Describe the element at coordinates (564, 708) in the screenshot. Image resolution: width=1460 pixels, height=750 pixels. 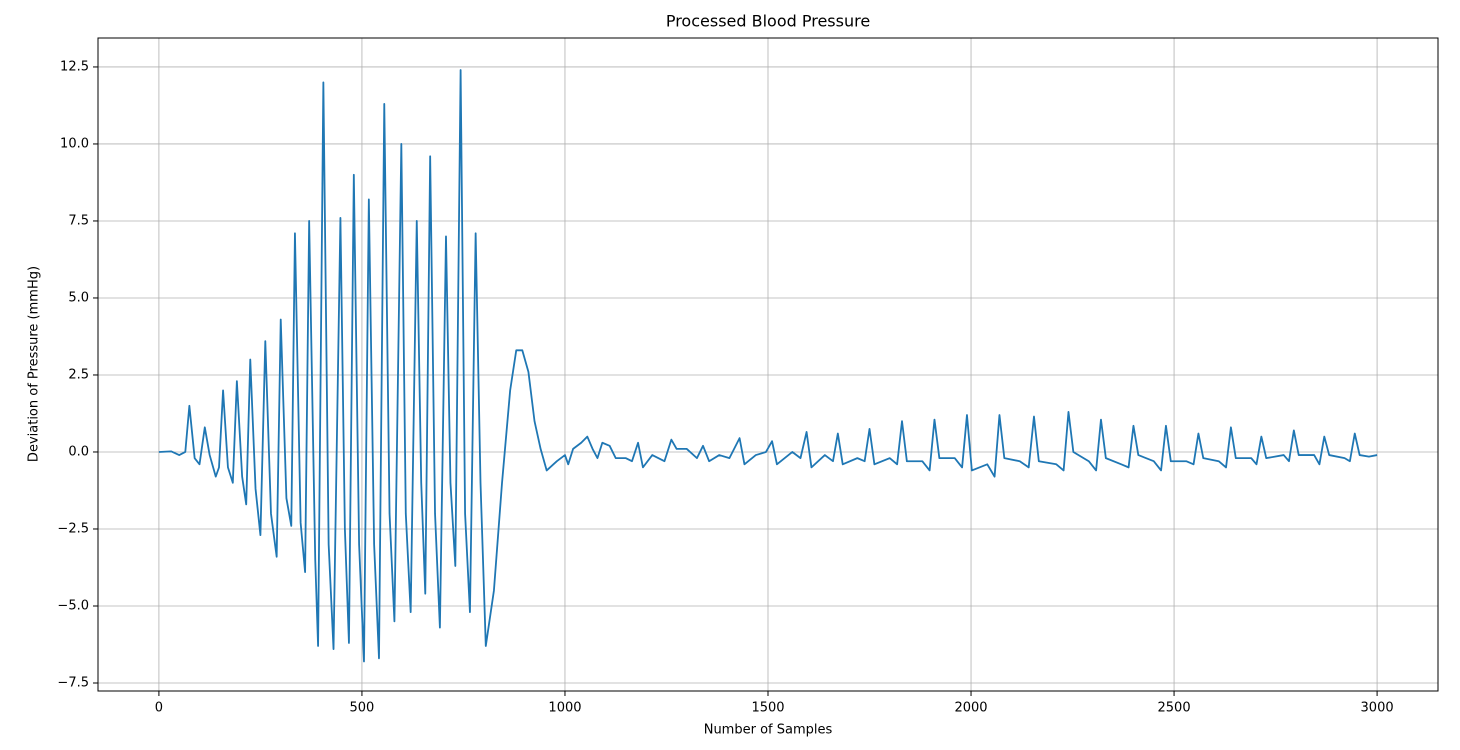
I see `x-tick-label: 1000` at that location.